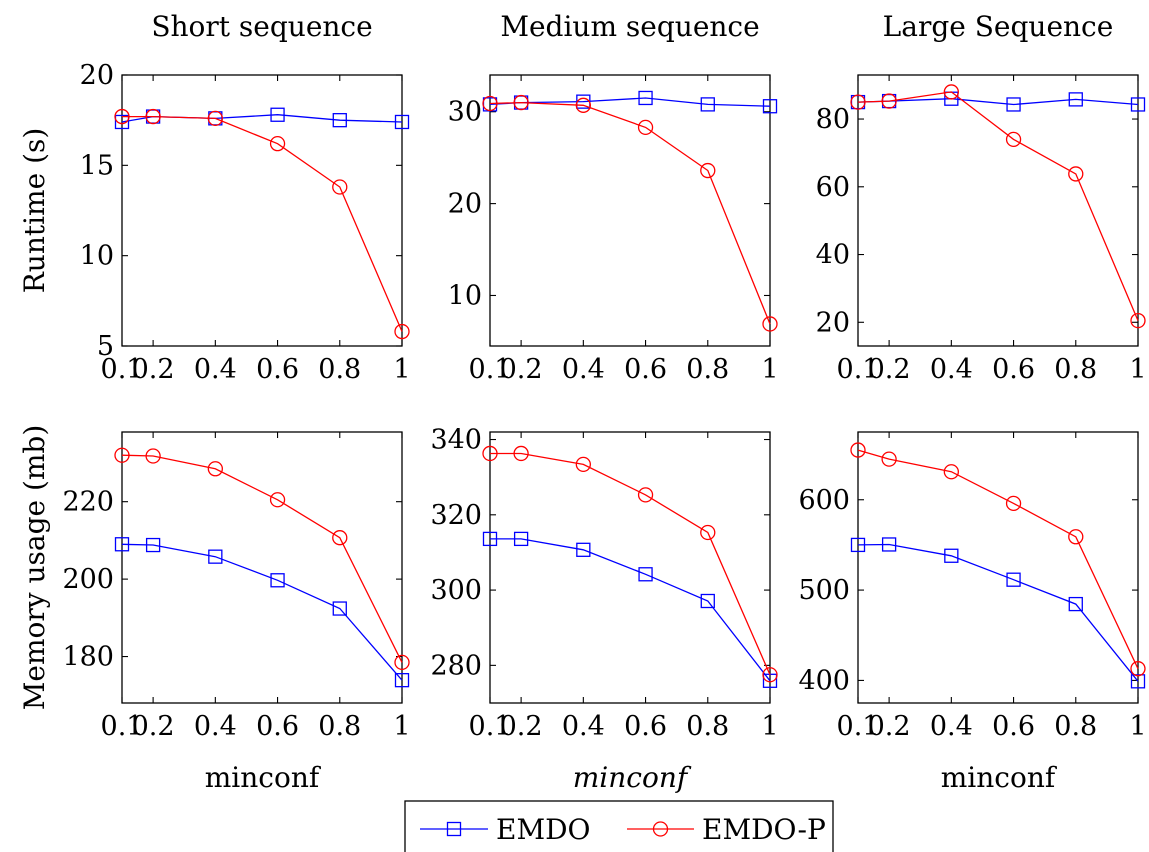  What do you see at coordinates (998, 26) in the screenshot?
I see `chart-title: Large Sequence` at bounding box center [998, 26].